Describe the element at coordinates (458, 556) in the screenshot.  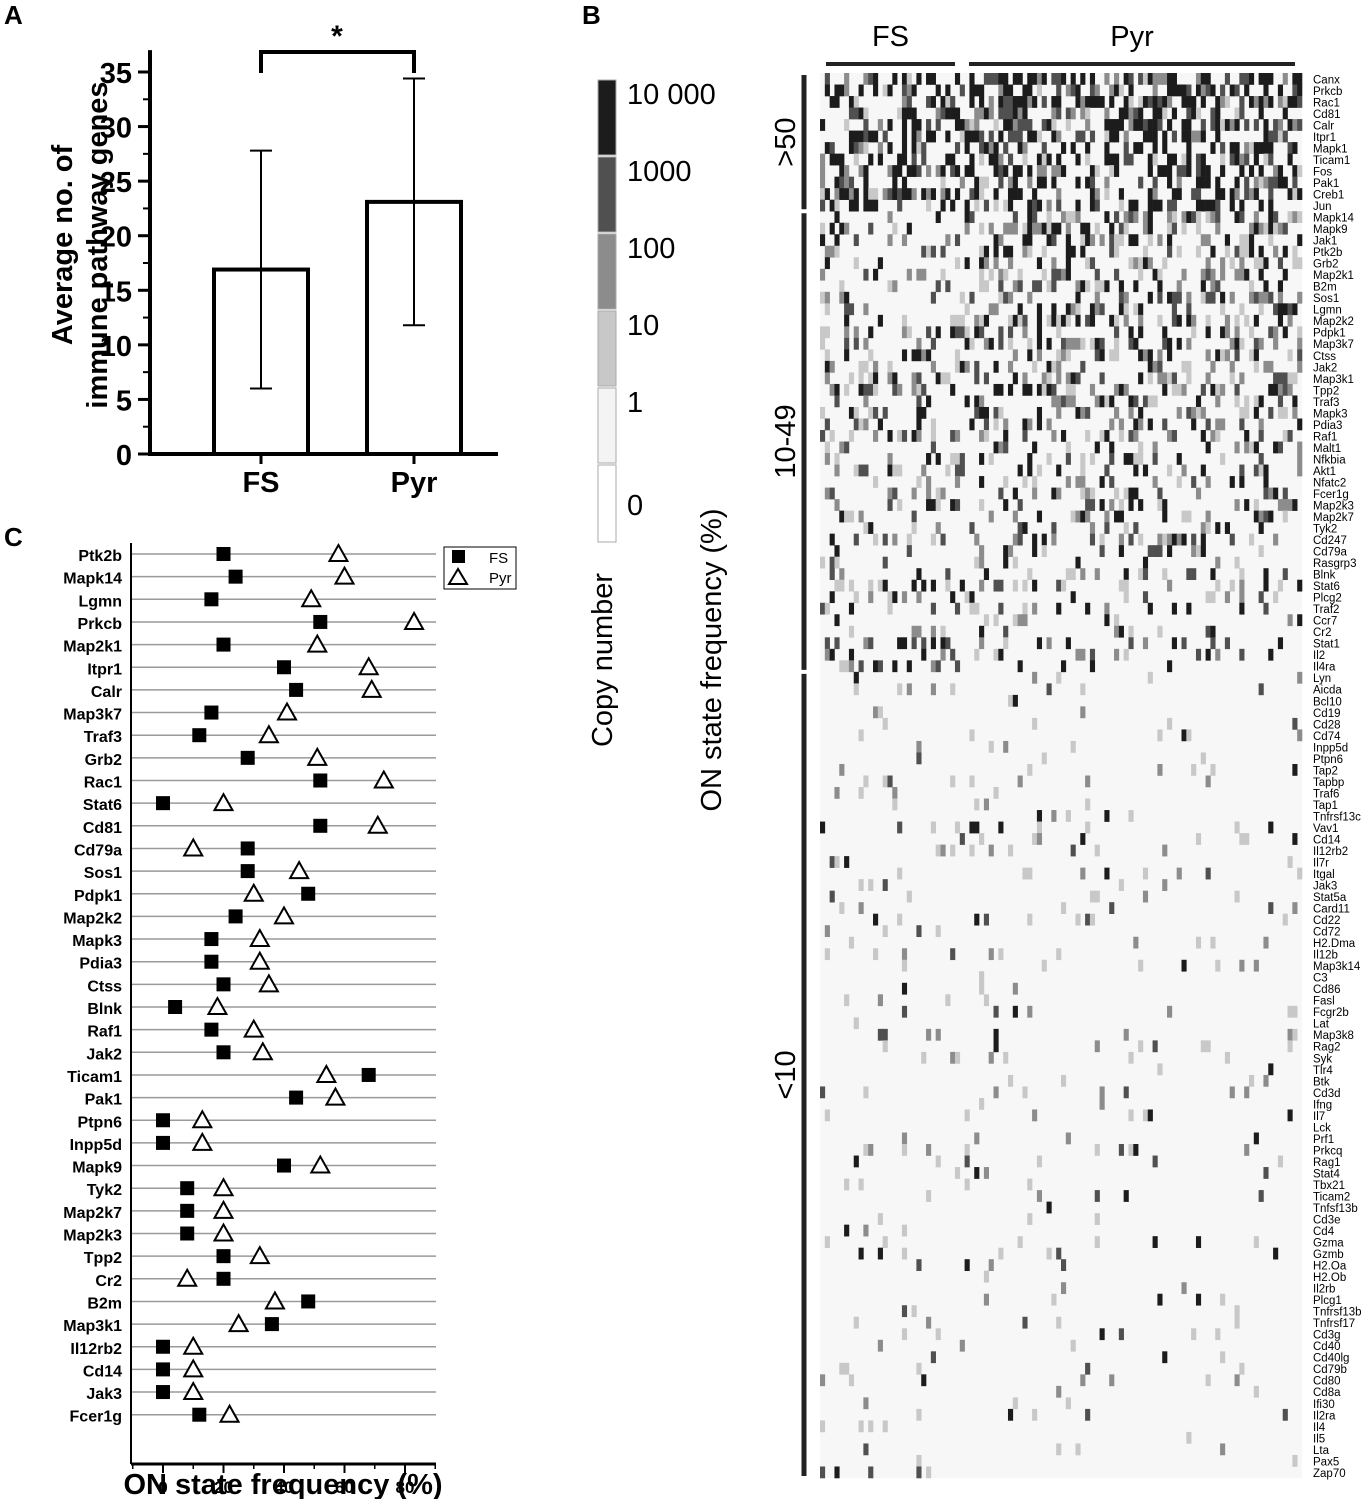
I see `legend-fs-marker` at that location.